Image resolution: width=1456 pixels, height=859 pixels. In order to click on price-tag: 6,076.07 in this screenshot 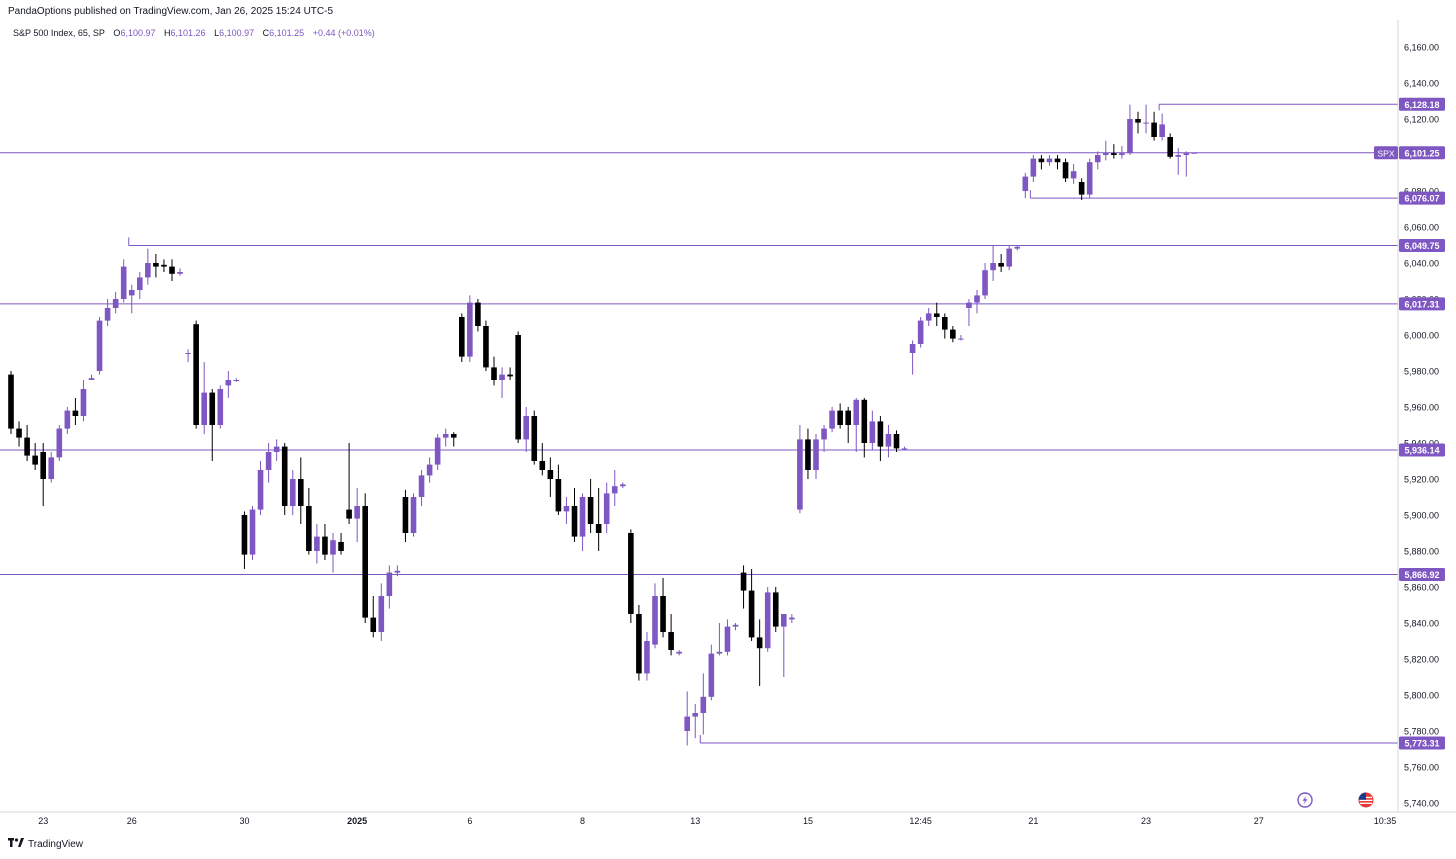, I will do `click(1422, 198)`.